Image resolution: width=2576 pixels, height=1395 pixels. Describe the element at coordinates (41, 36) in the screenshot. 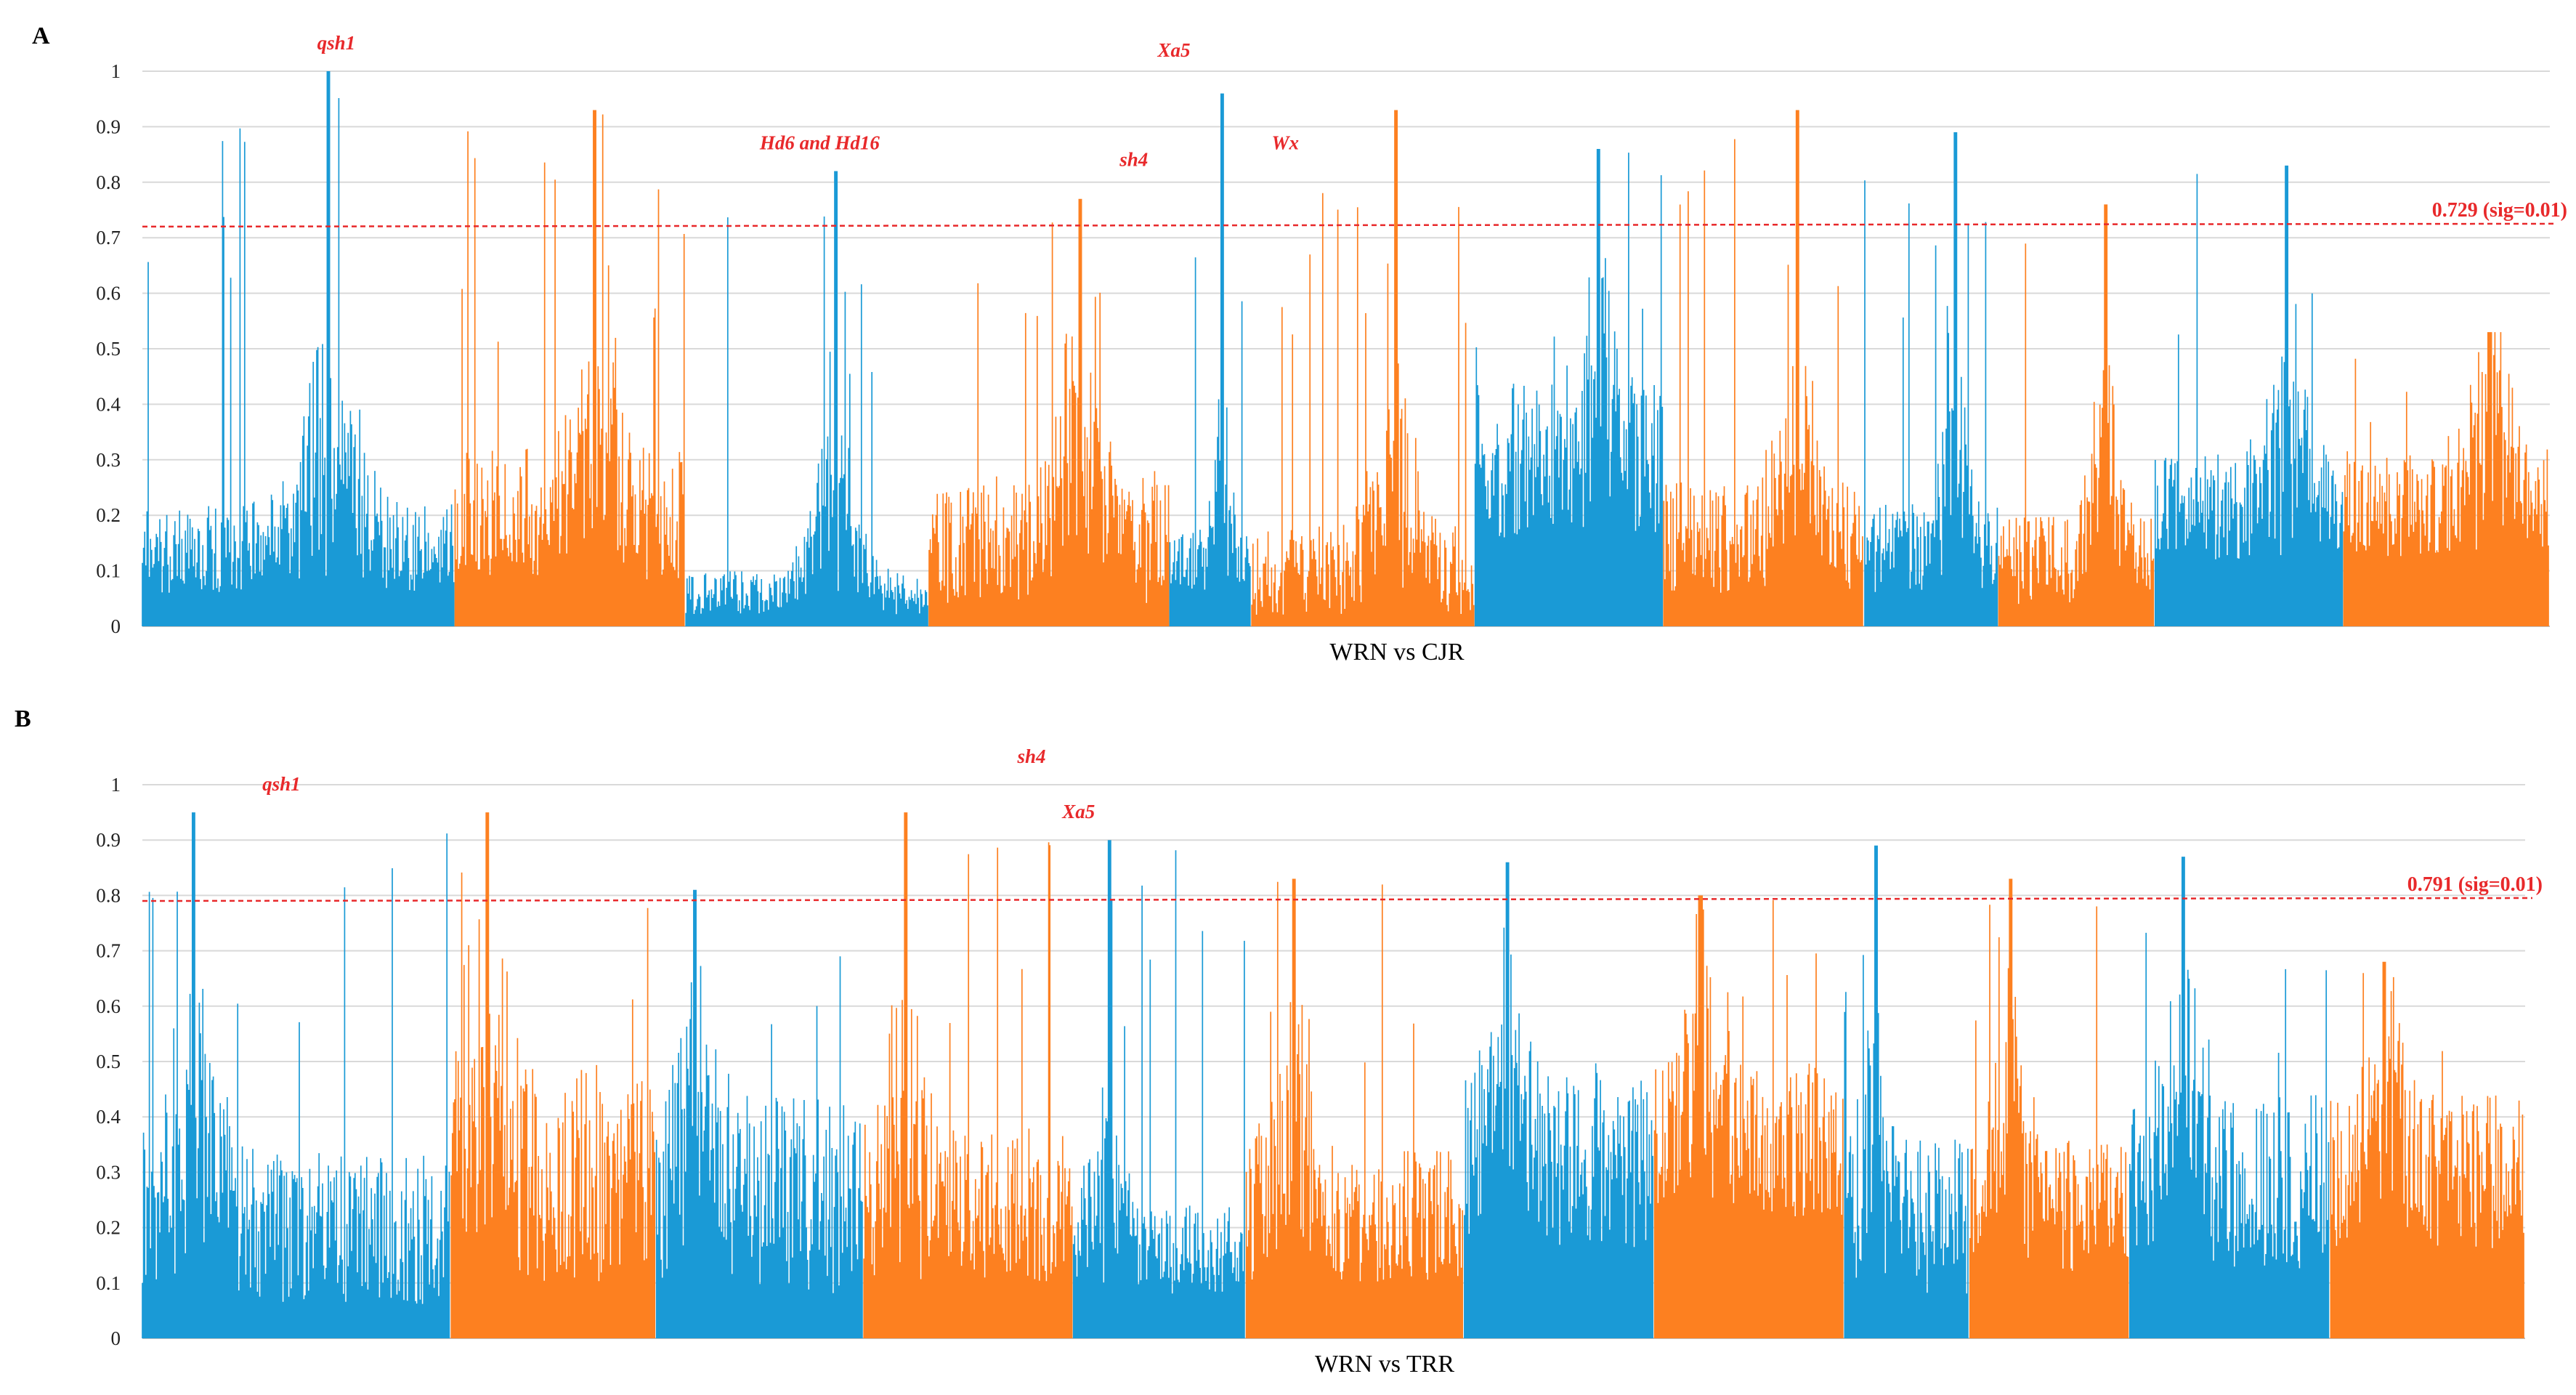

I see `panel-label: A` at that location.